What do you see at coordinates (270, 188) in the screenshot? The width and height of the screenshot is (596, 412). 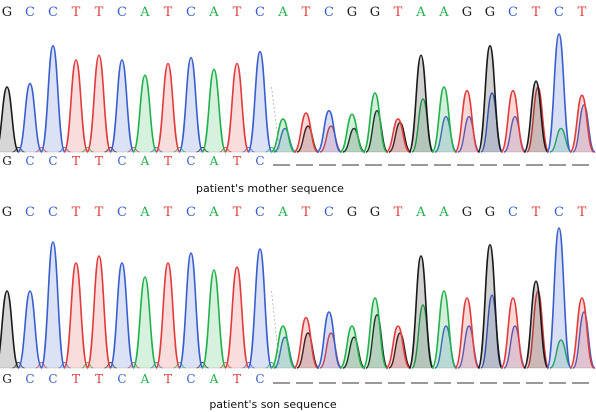 I see `mother-sequence-caption: patient's mother sequence` at bounding box center [270, 188].